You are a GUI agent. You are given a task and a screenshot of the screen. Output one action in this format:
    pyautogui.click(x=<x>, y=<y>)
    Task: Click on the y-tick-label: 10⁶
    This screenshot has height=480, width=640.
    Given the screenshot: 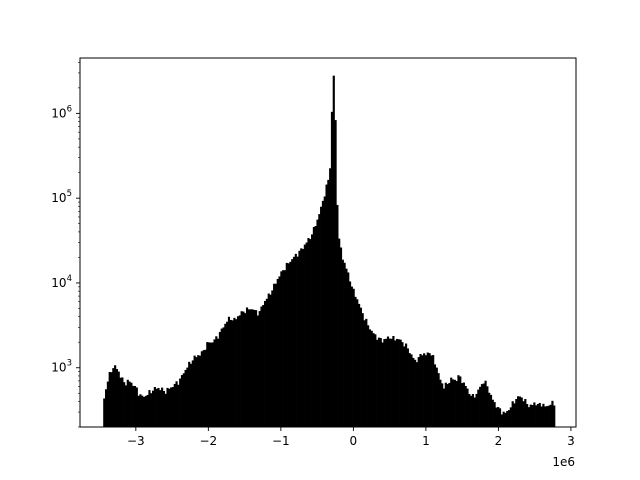 What is the action you would take?
    pyautogui.click(x=61, y=112)
    